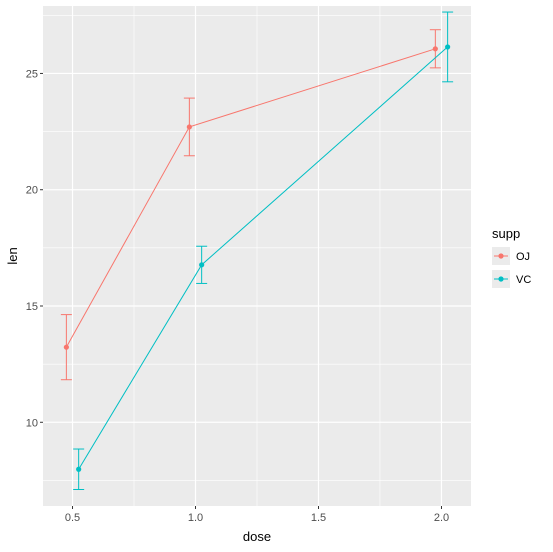 The image size is (553, 552). I want to click on x-tick-label: 2.0, so click(441, 518).